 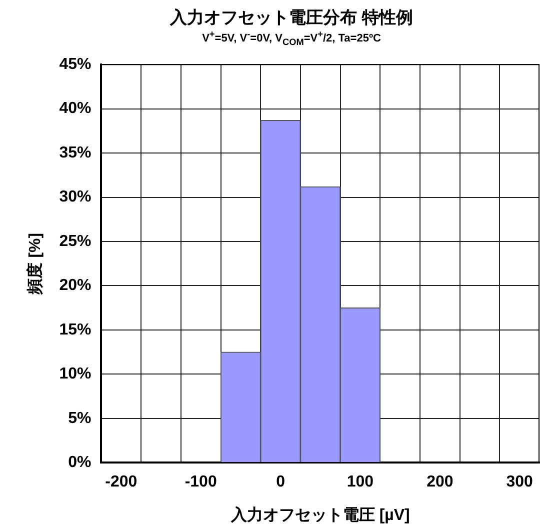 What do you see at coordinates (75, 197) in the screenshot?
I see `y-tick-label: 30%` at bounding box center [75, 197].